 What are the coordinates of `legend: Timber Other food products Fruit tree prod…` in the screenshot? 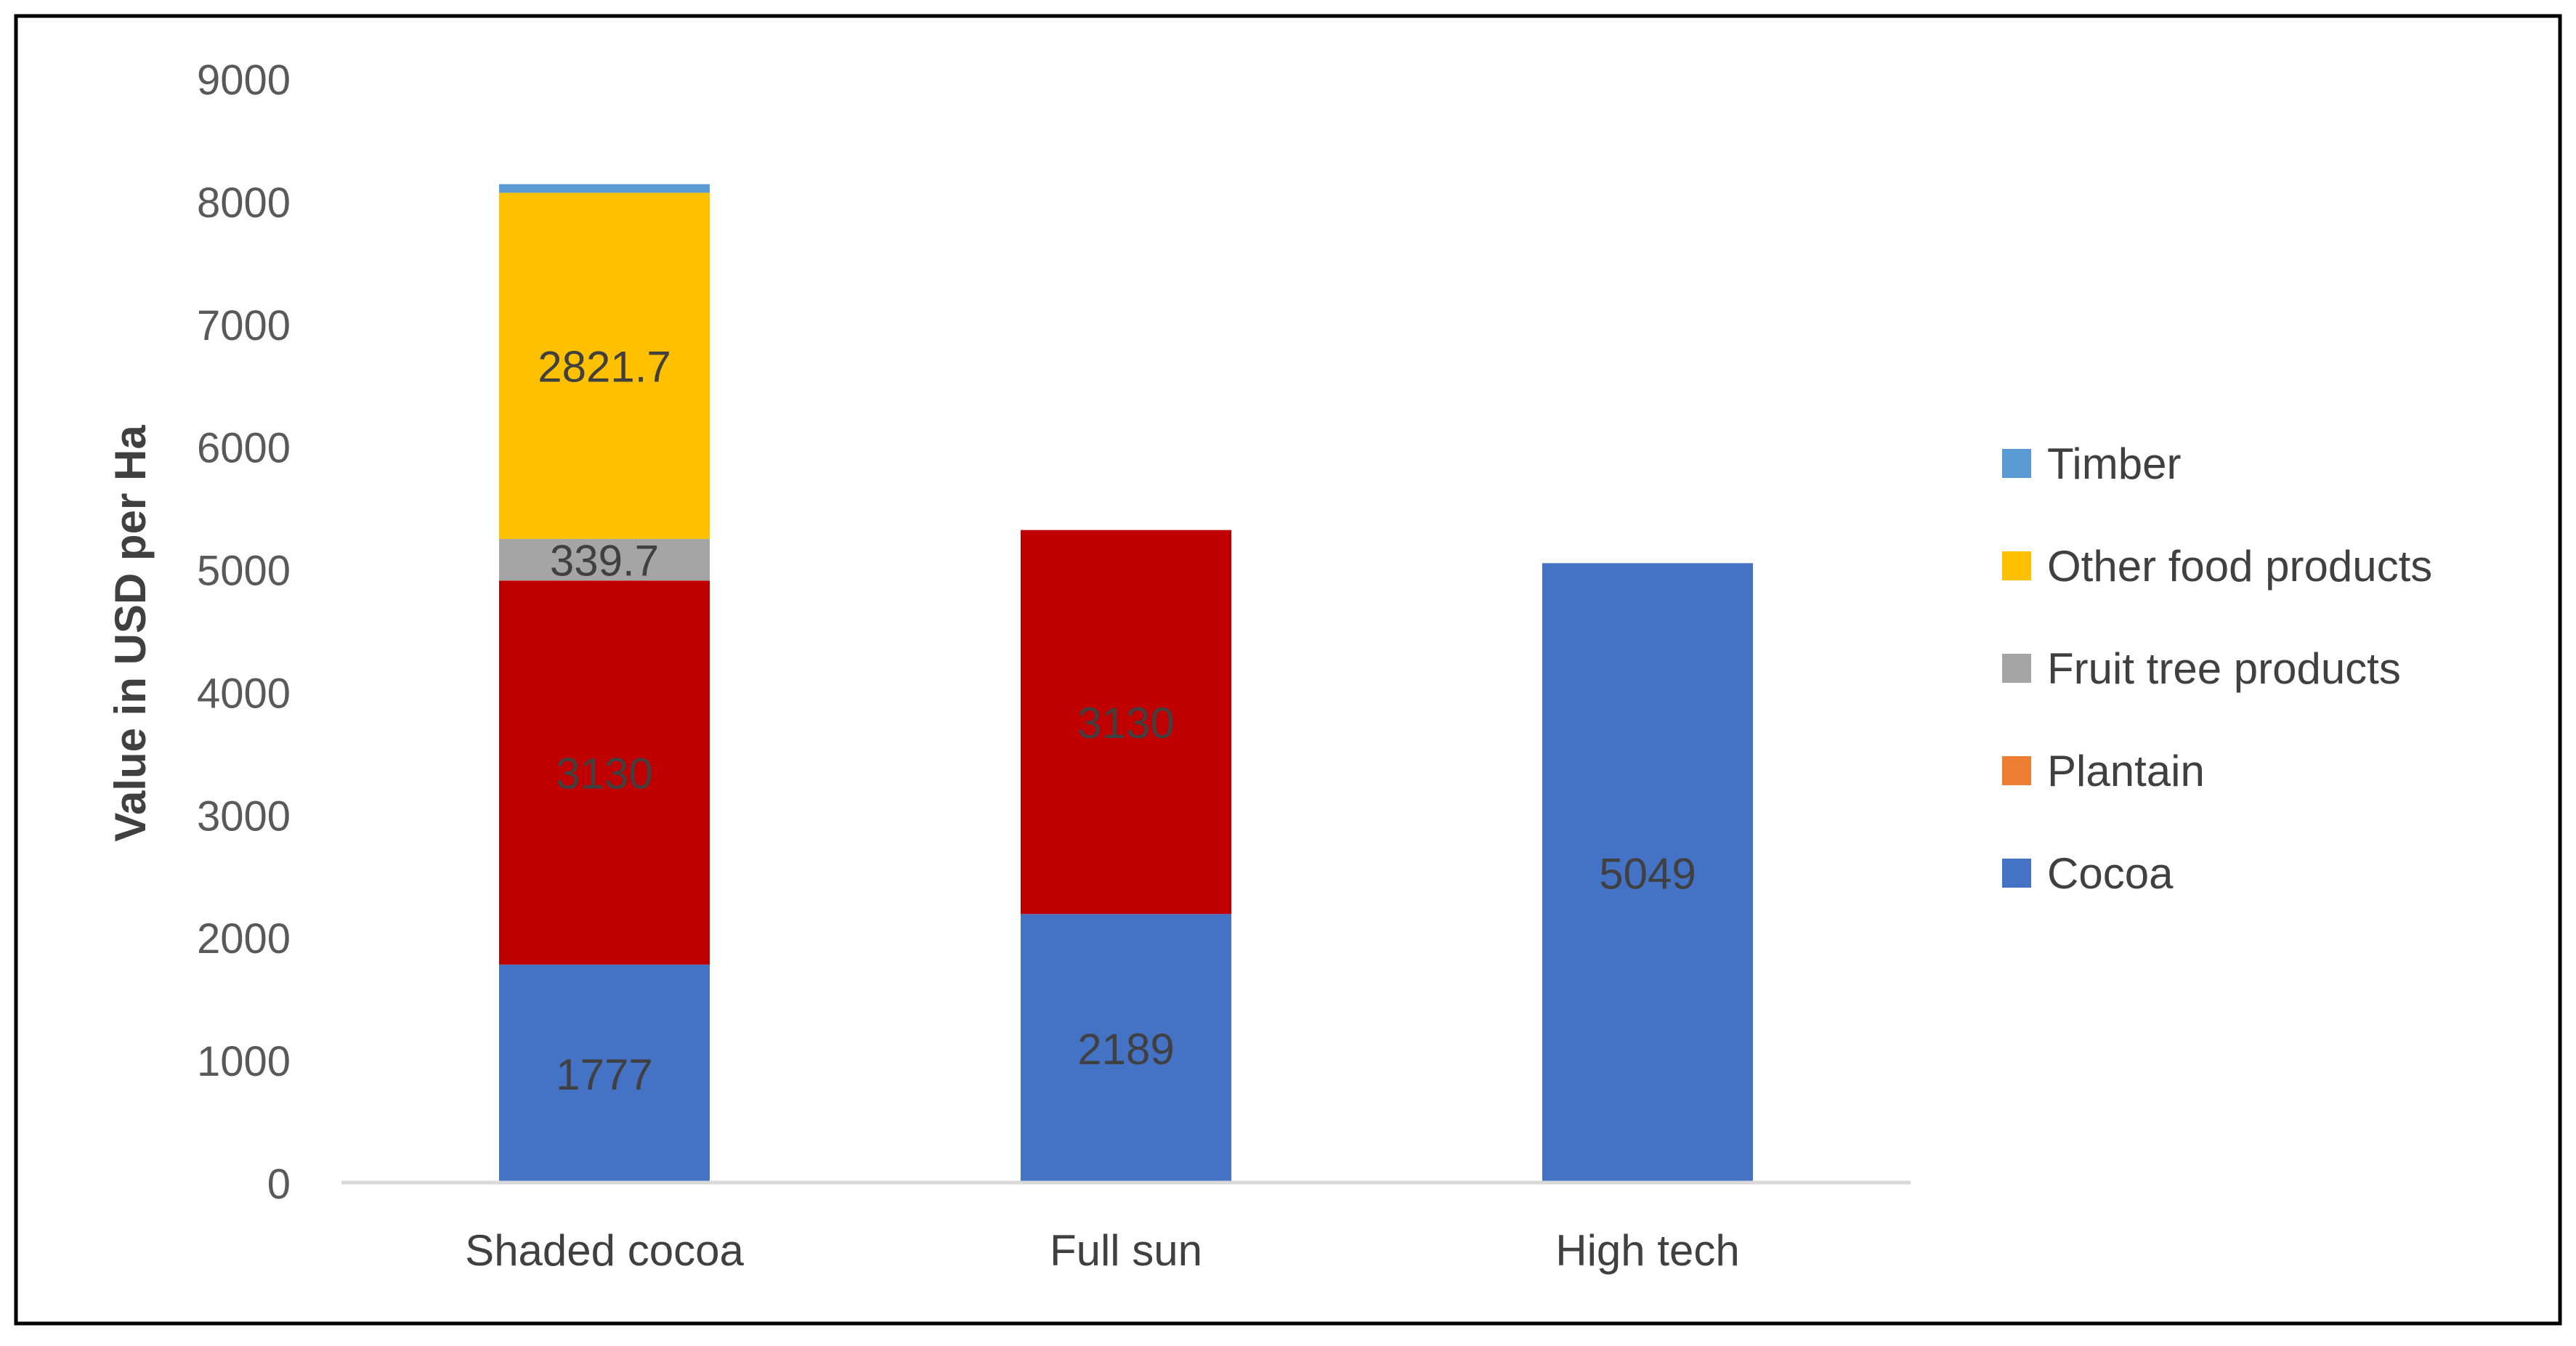 It's located at (2217, 668).